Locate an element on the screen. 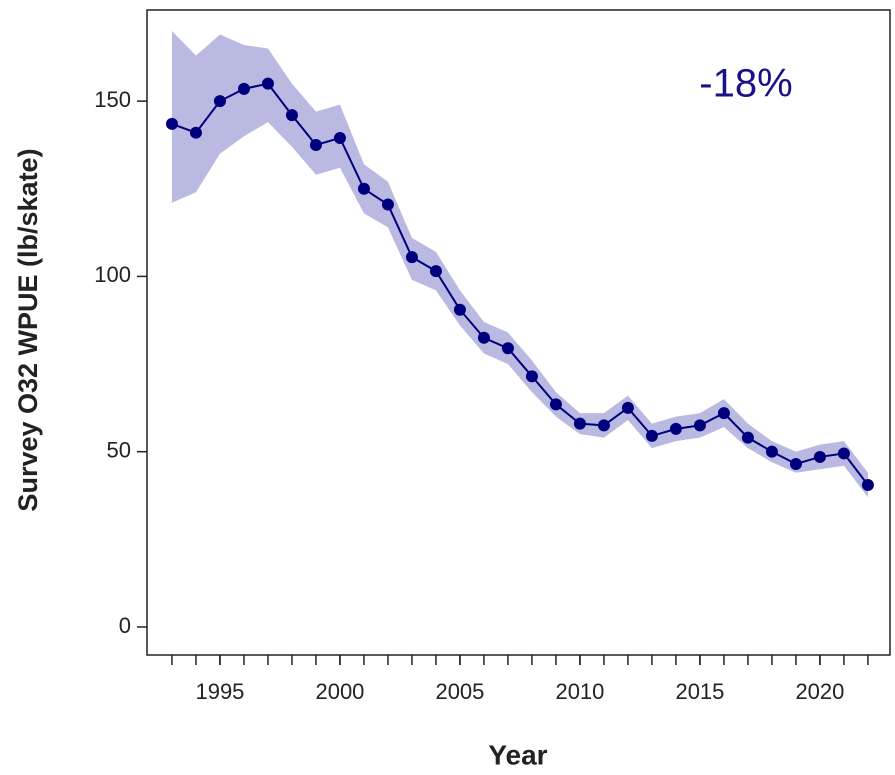  y-tick-label: 100 is located at coordinates (112, 274).